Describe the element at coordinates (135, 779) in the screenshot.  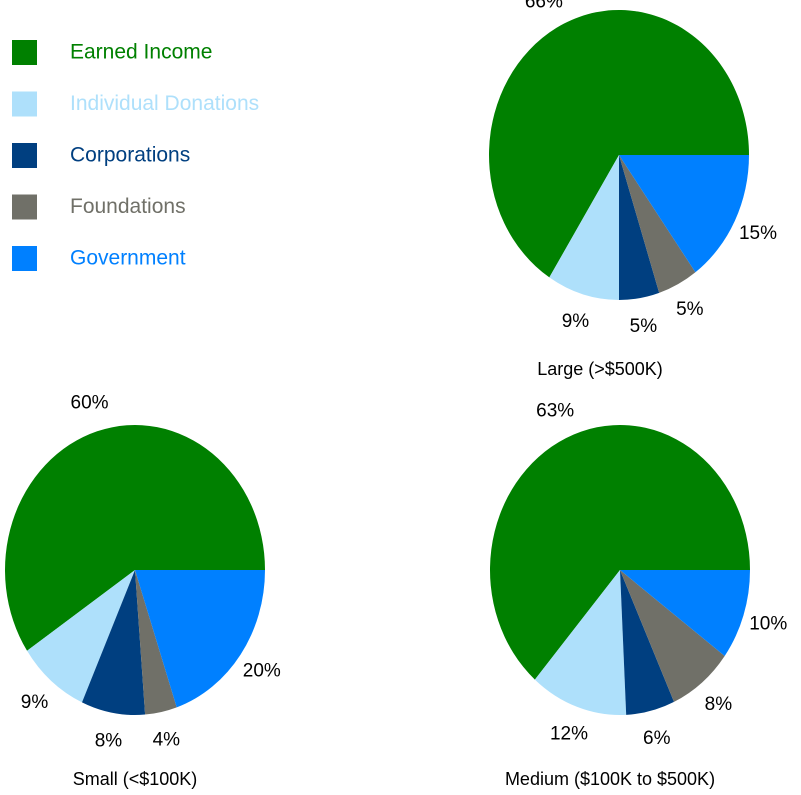
I see `pie-title: Small (<$100K)` at that location.